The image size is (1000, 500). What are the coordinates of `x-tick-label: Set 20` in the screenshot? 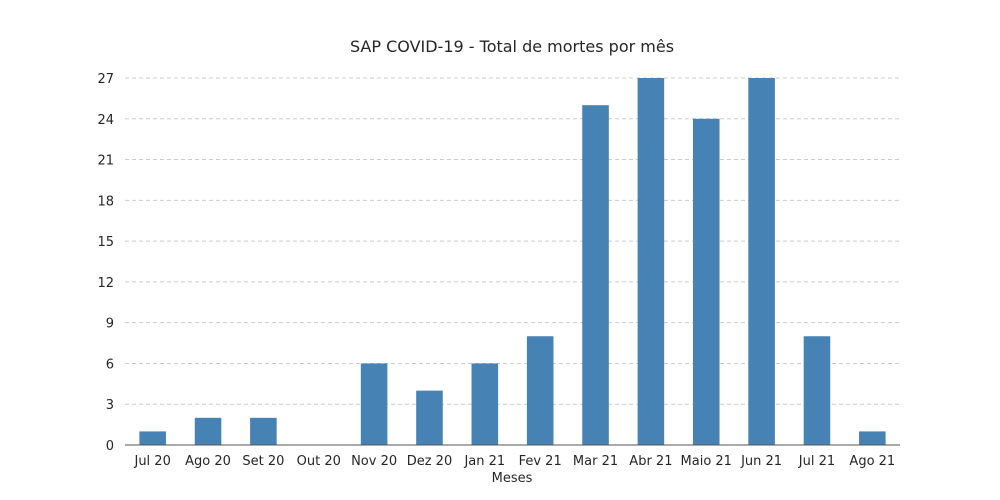 It's located at (263, 461).